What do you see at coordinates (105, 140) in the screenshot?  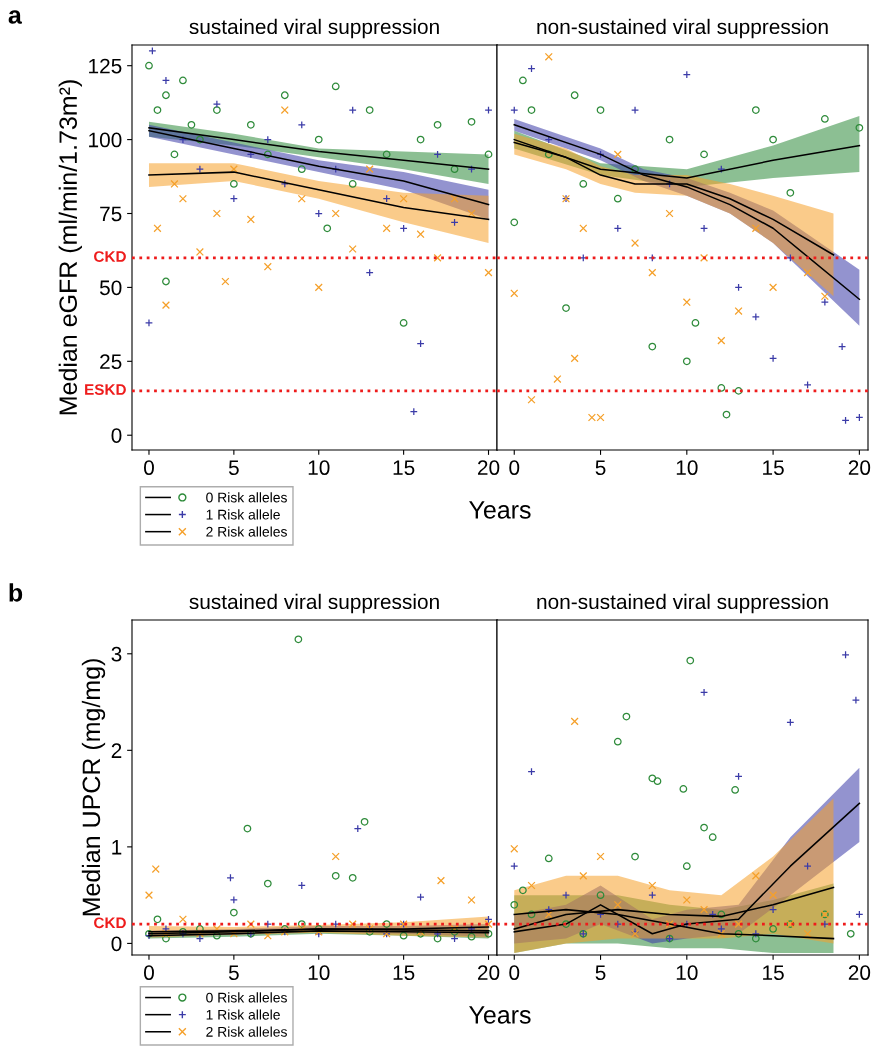 I see `y-tick-label: 100` at bounding box center [105, 140].